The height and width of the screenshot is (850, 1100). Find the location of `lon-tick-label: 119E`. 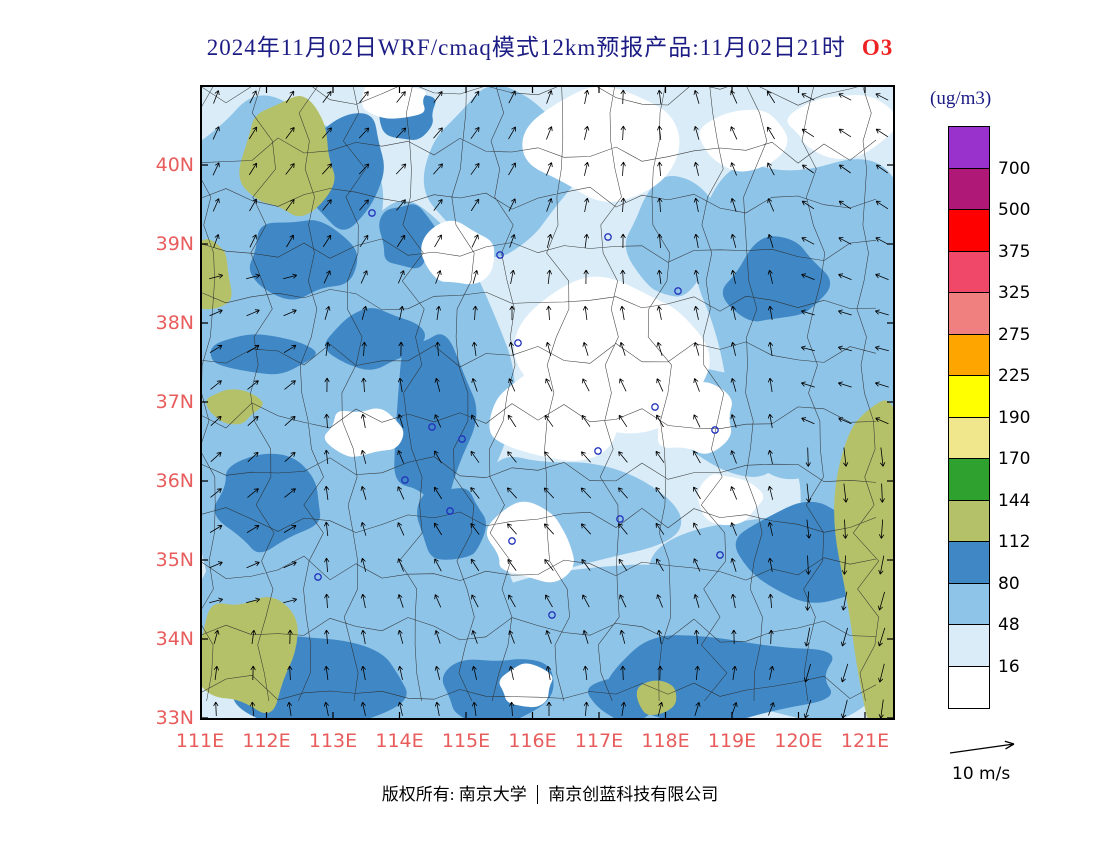

lon-tick-label: 119E is located at coordinates (732, 741).